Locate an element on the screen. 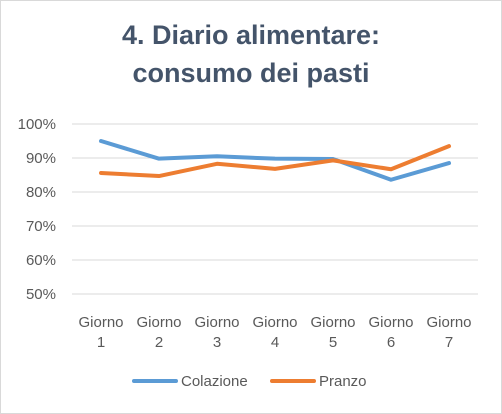  x-tick-label: 4 is located at coordinates (275, 342).